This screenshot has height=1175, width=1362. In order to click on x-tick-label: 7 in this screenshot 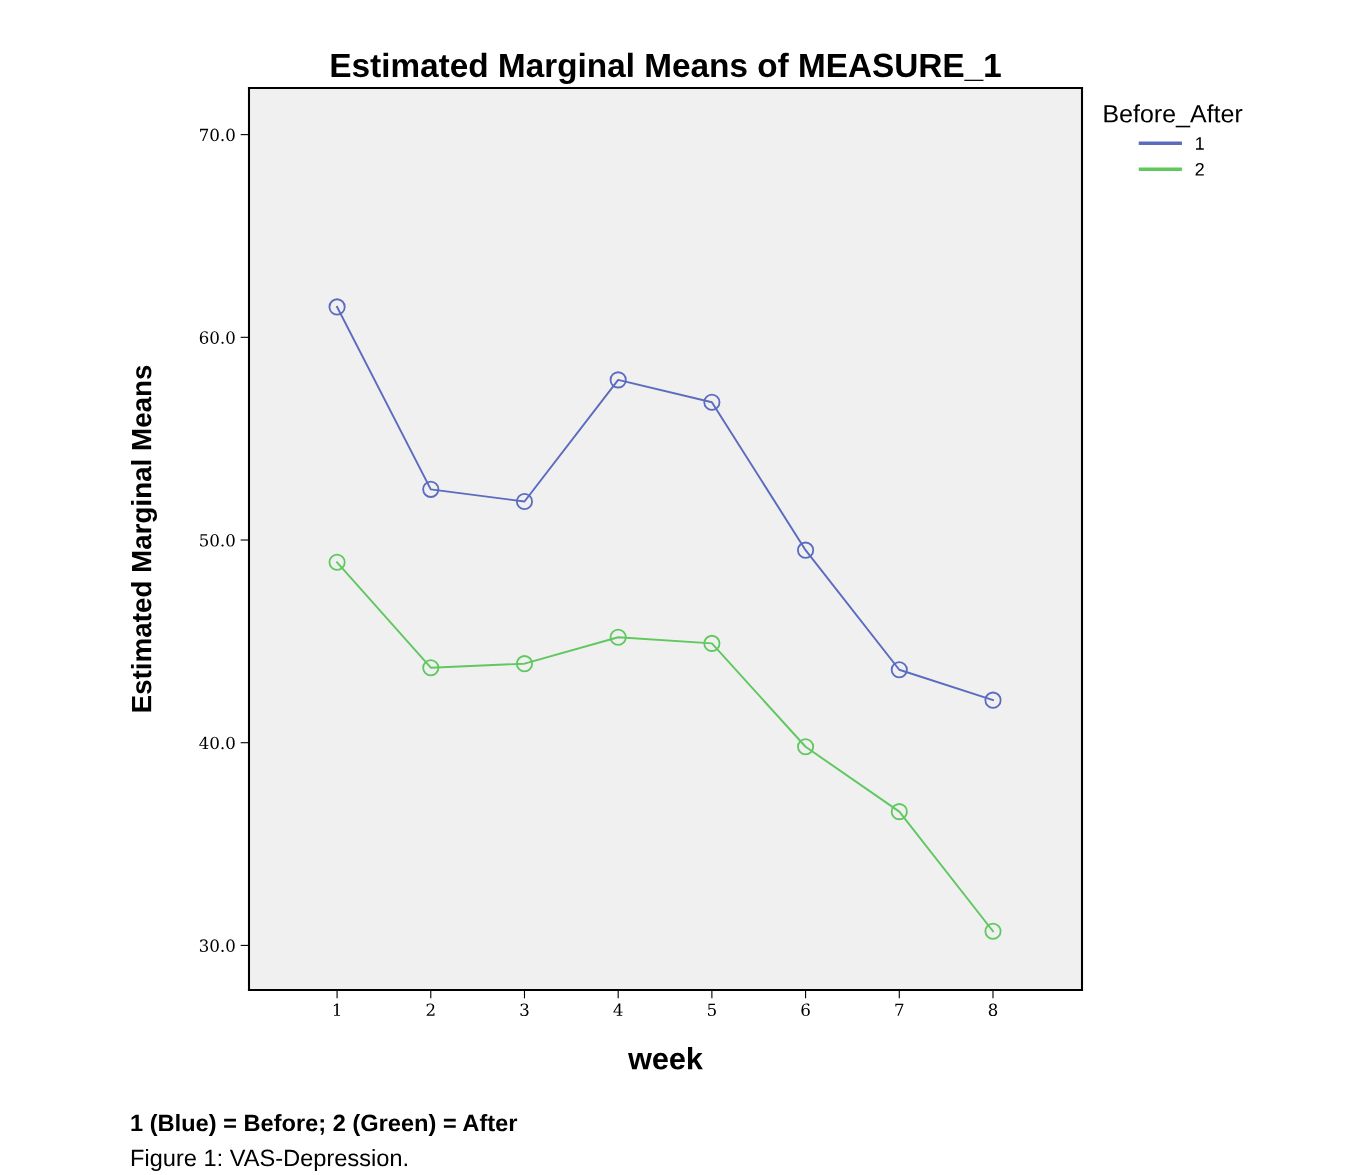, I will do `click(899, 1009)`.